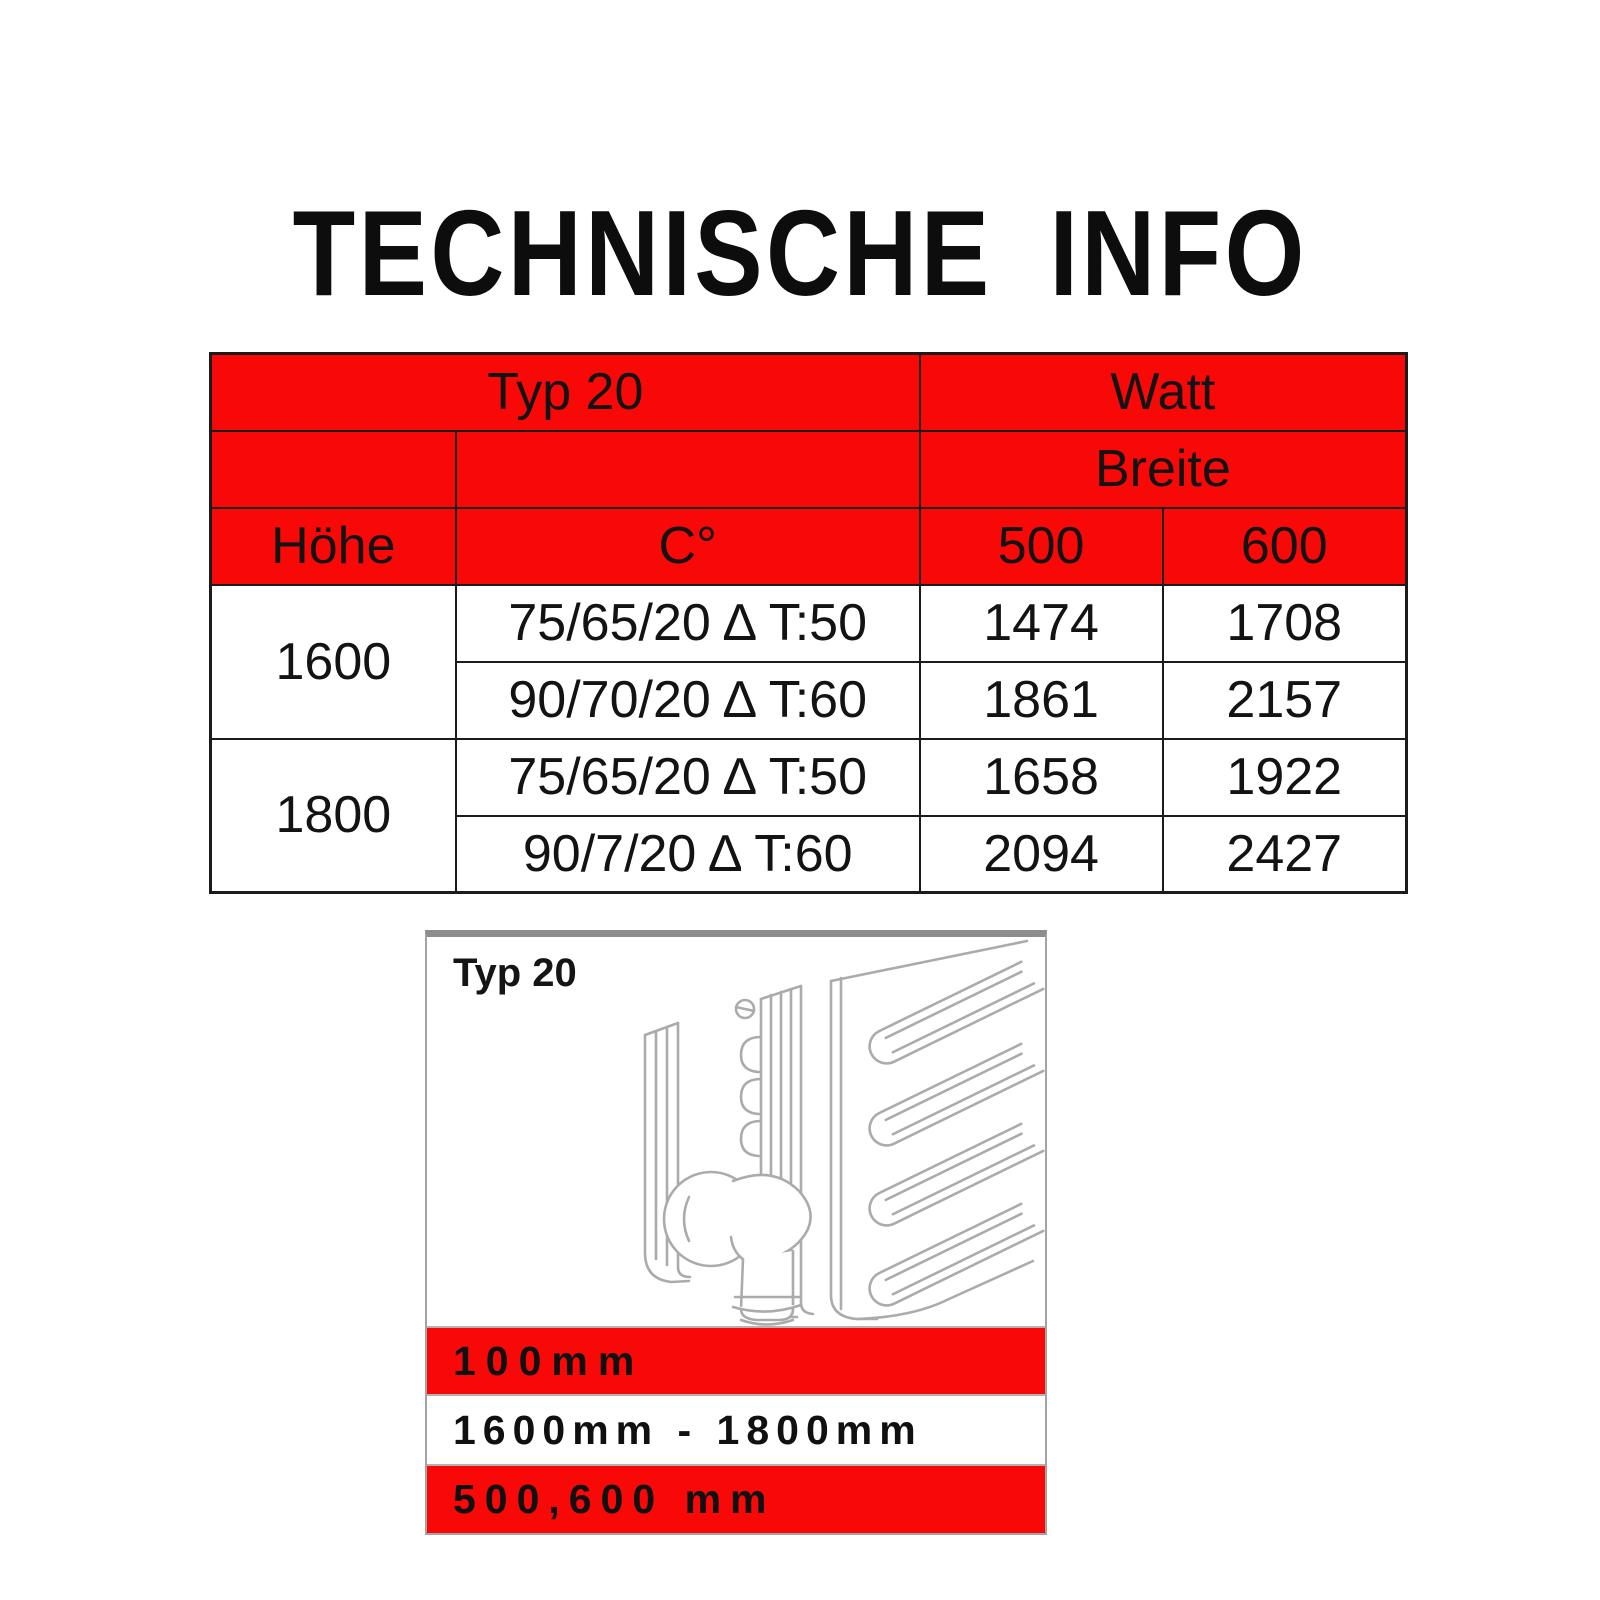 This screenshot has width=1600, height=1600. What do you see at coordinates (549, 1360) in the screenshot?
I see `dim-depth-value: 100mm` at bounding box center [549, 1360].